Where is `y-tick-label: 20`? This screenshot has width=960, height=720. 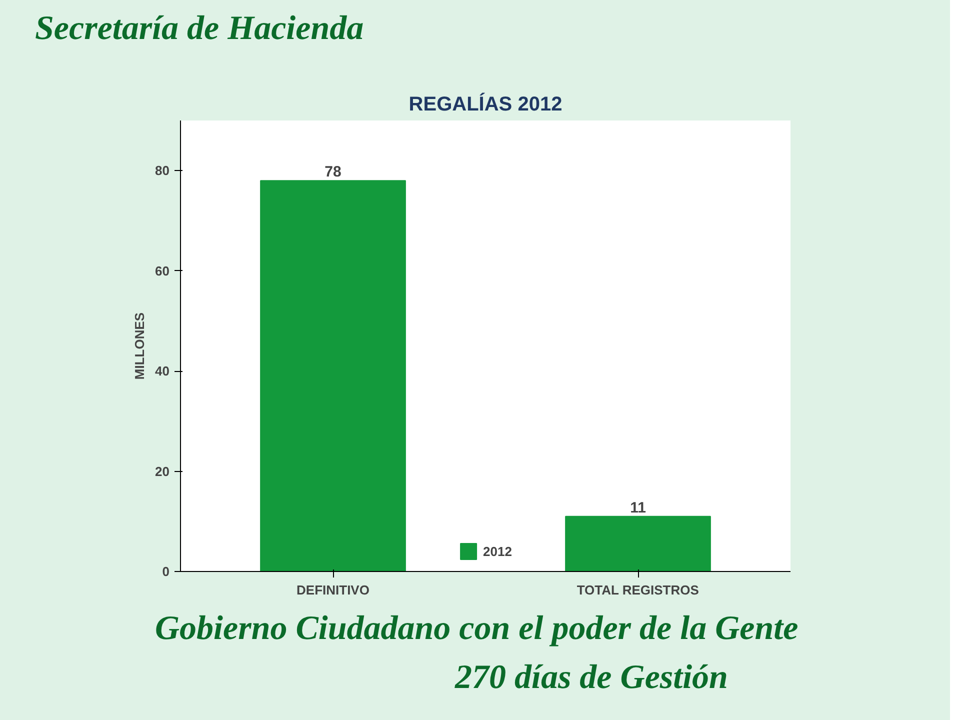
y-tick-label: 20 is located at coordinates (162, 471).